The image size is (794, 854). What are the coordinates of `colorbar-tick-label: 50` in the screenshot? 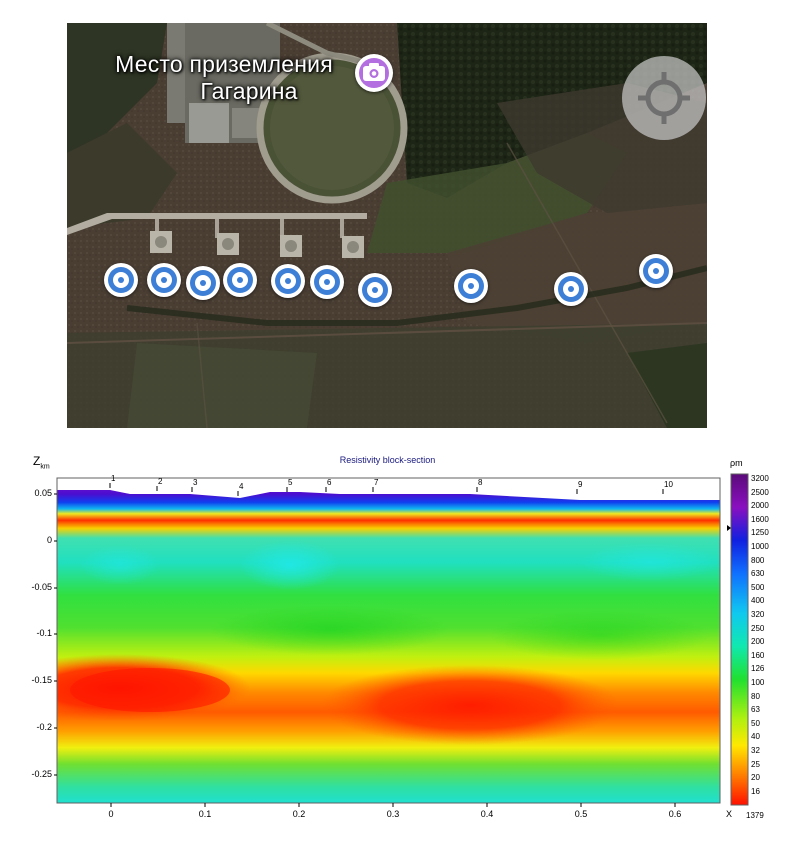 It's located at (755, 723).